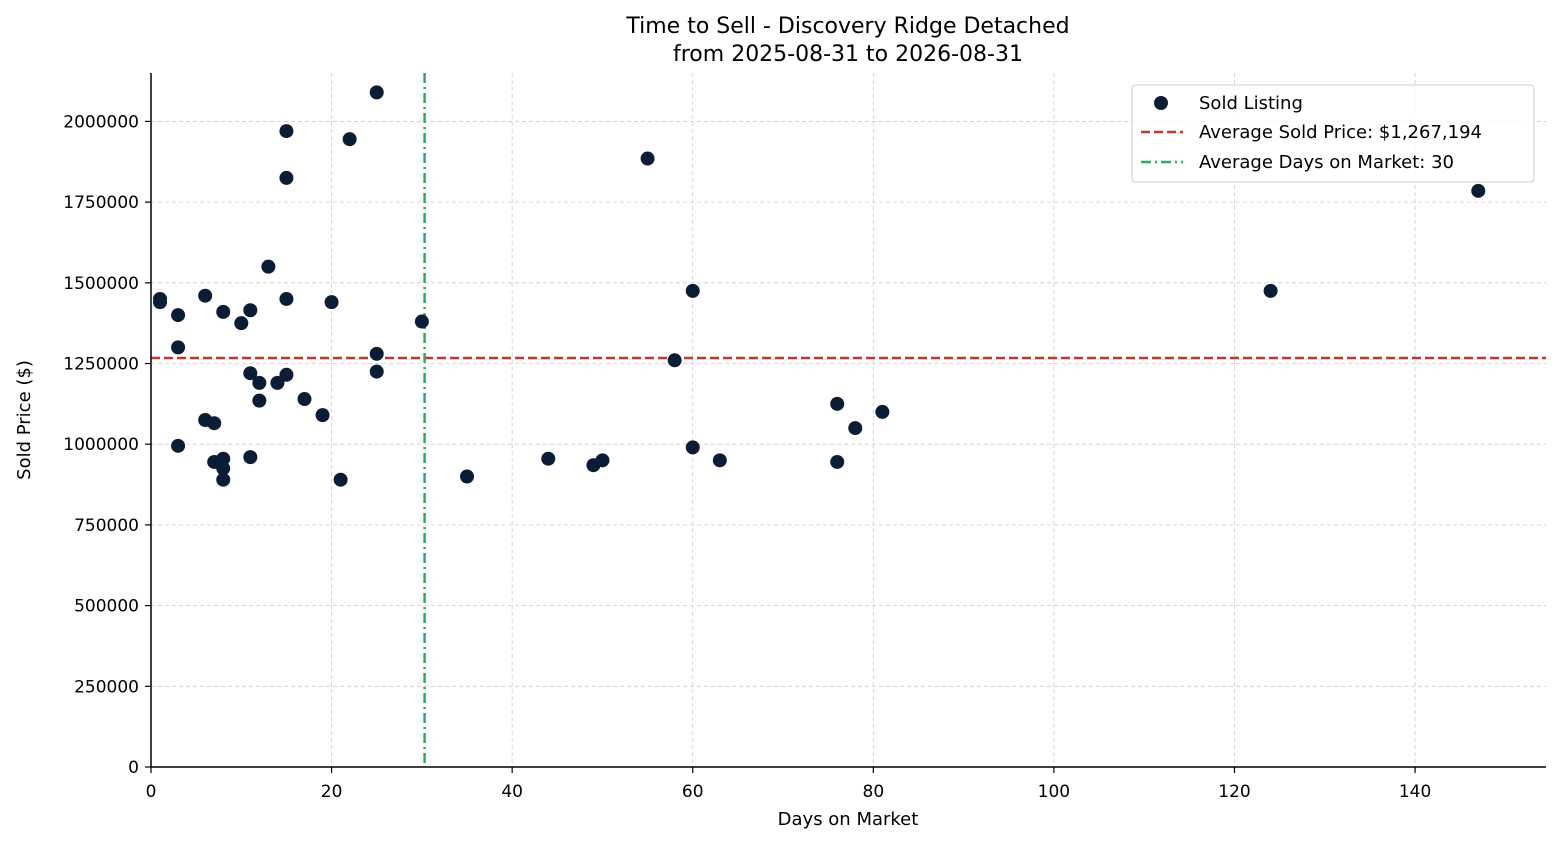 This screenshot has height=845, width=1560. What do you see at coordinates (1326, 162) in the screenshot?
I see `legend-label-avg-days: Average Days on Market: 30` at bounding box center [1326, 162].